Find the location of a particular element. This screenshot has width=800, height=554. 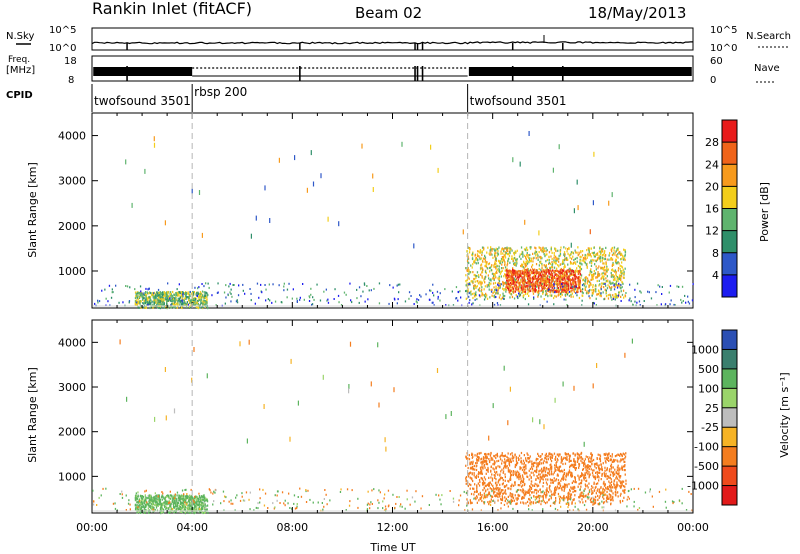

nsearch-label: N.Search is located at coordinates (768, 36).